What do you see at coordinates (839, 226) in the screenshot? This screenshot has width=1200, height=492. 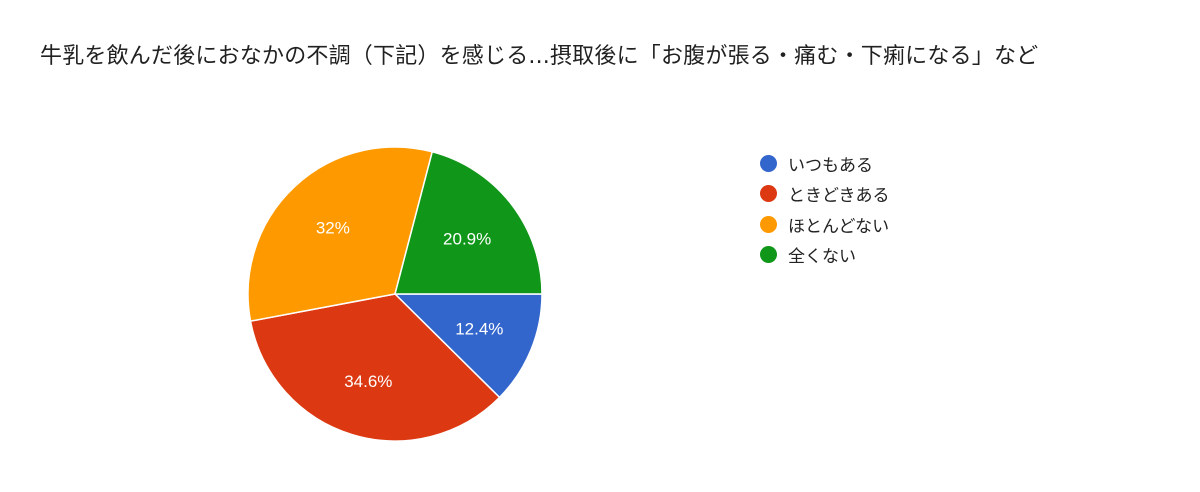 I see `legend-label: ほとんどない` at bounding box center [839, 226].